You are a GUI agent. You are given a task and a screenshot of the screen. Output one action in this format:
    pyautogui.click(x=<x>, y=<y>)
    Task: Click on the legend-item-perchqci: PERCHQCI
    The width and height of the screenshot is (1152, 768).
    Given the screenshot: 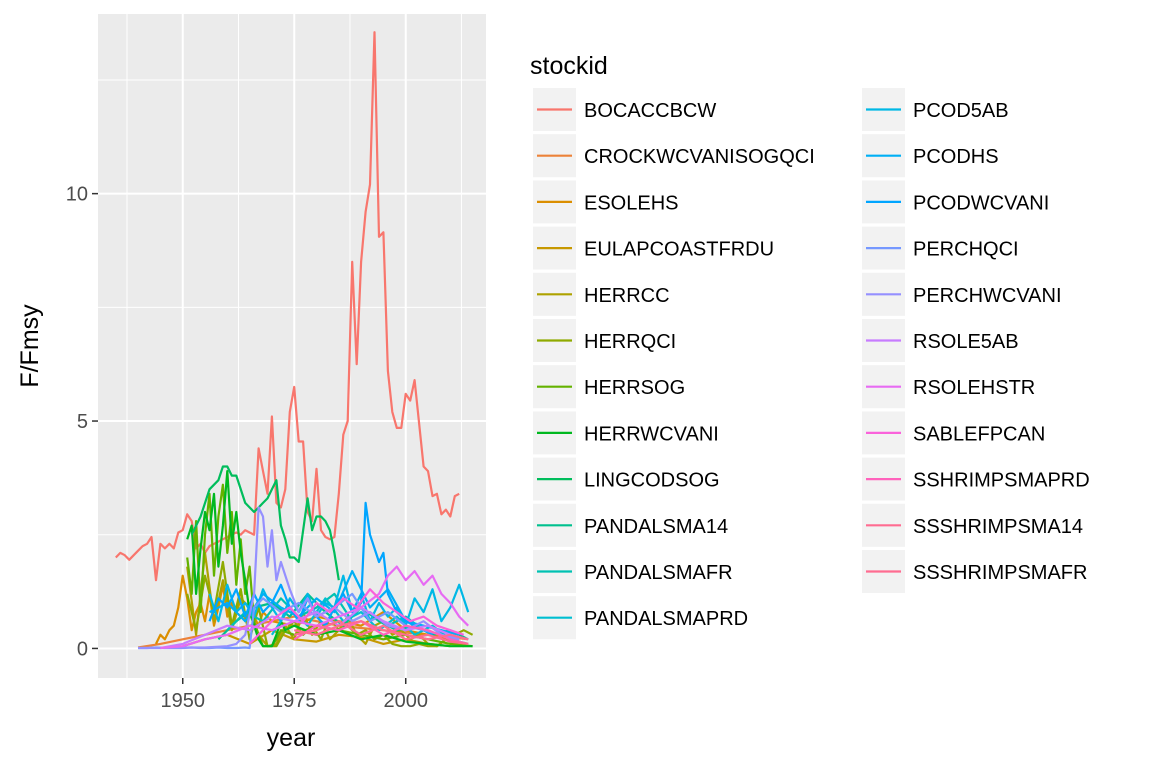 What is the action you would take?
    pyautogui.click(x=940, y=248)
    